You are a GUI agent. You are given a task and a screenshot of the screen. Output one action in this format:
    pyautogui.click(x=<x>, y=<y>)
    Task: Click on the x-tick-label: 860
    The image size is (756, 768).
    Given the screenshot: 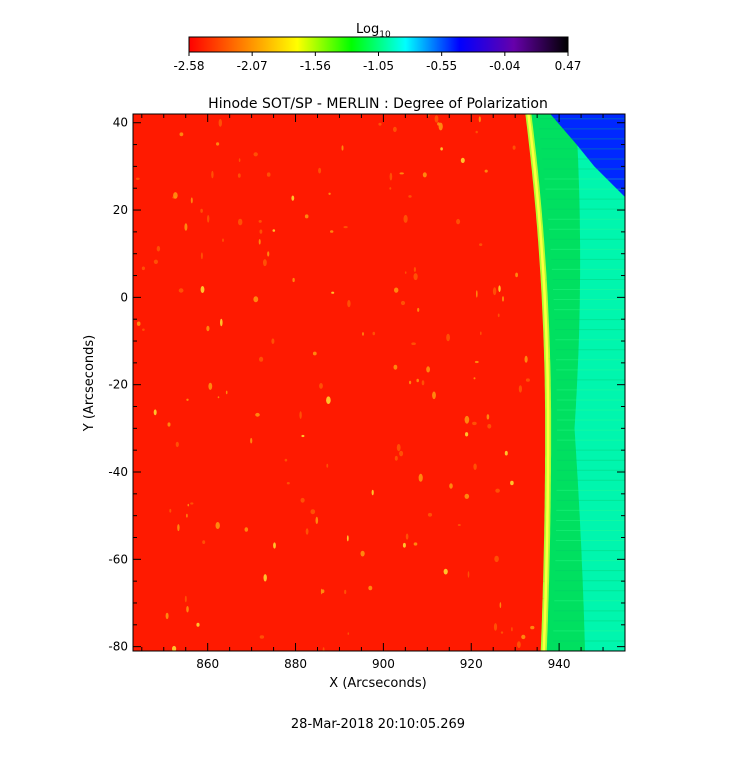 What is the action you would take?
    pyautogui.click(x=207, y=664)
    